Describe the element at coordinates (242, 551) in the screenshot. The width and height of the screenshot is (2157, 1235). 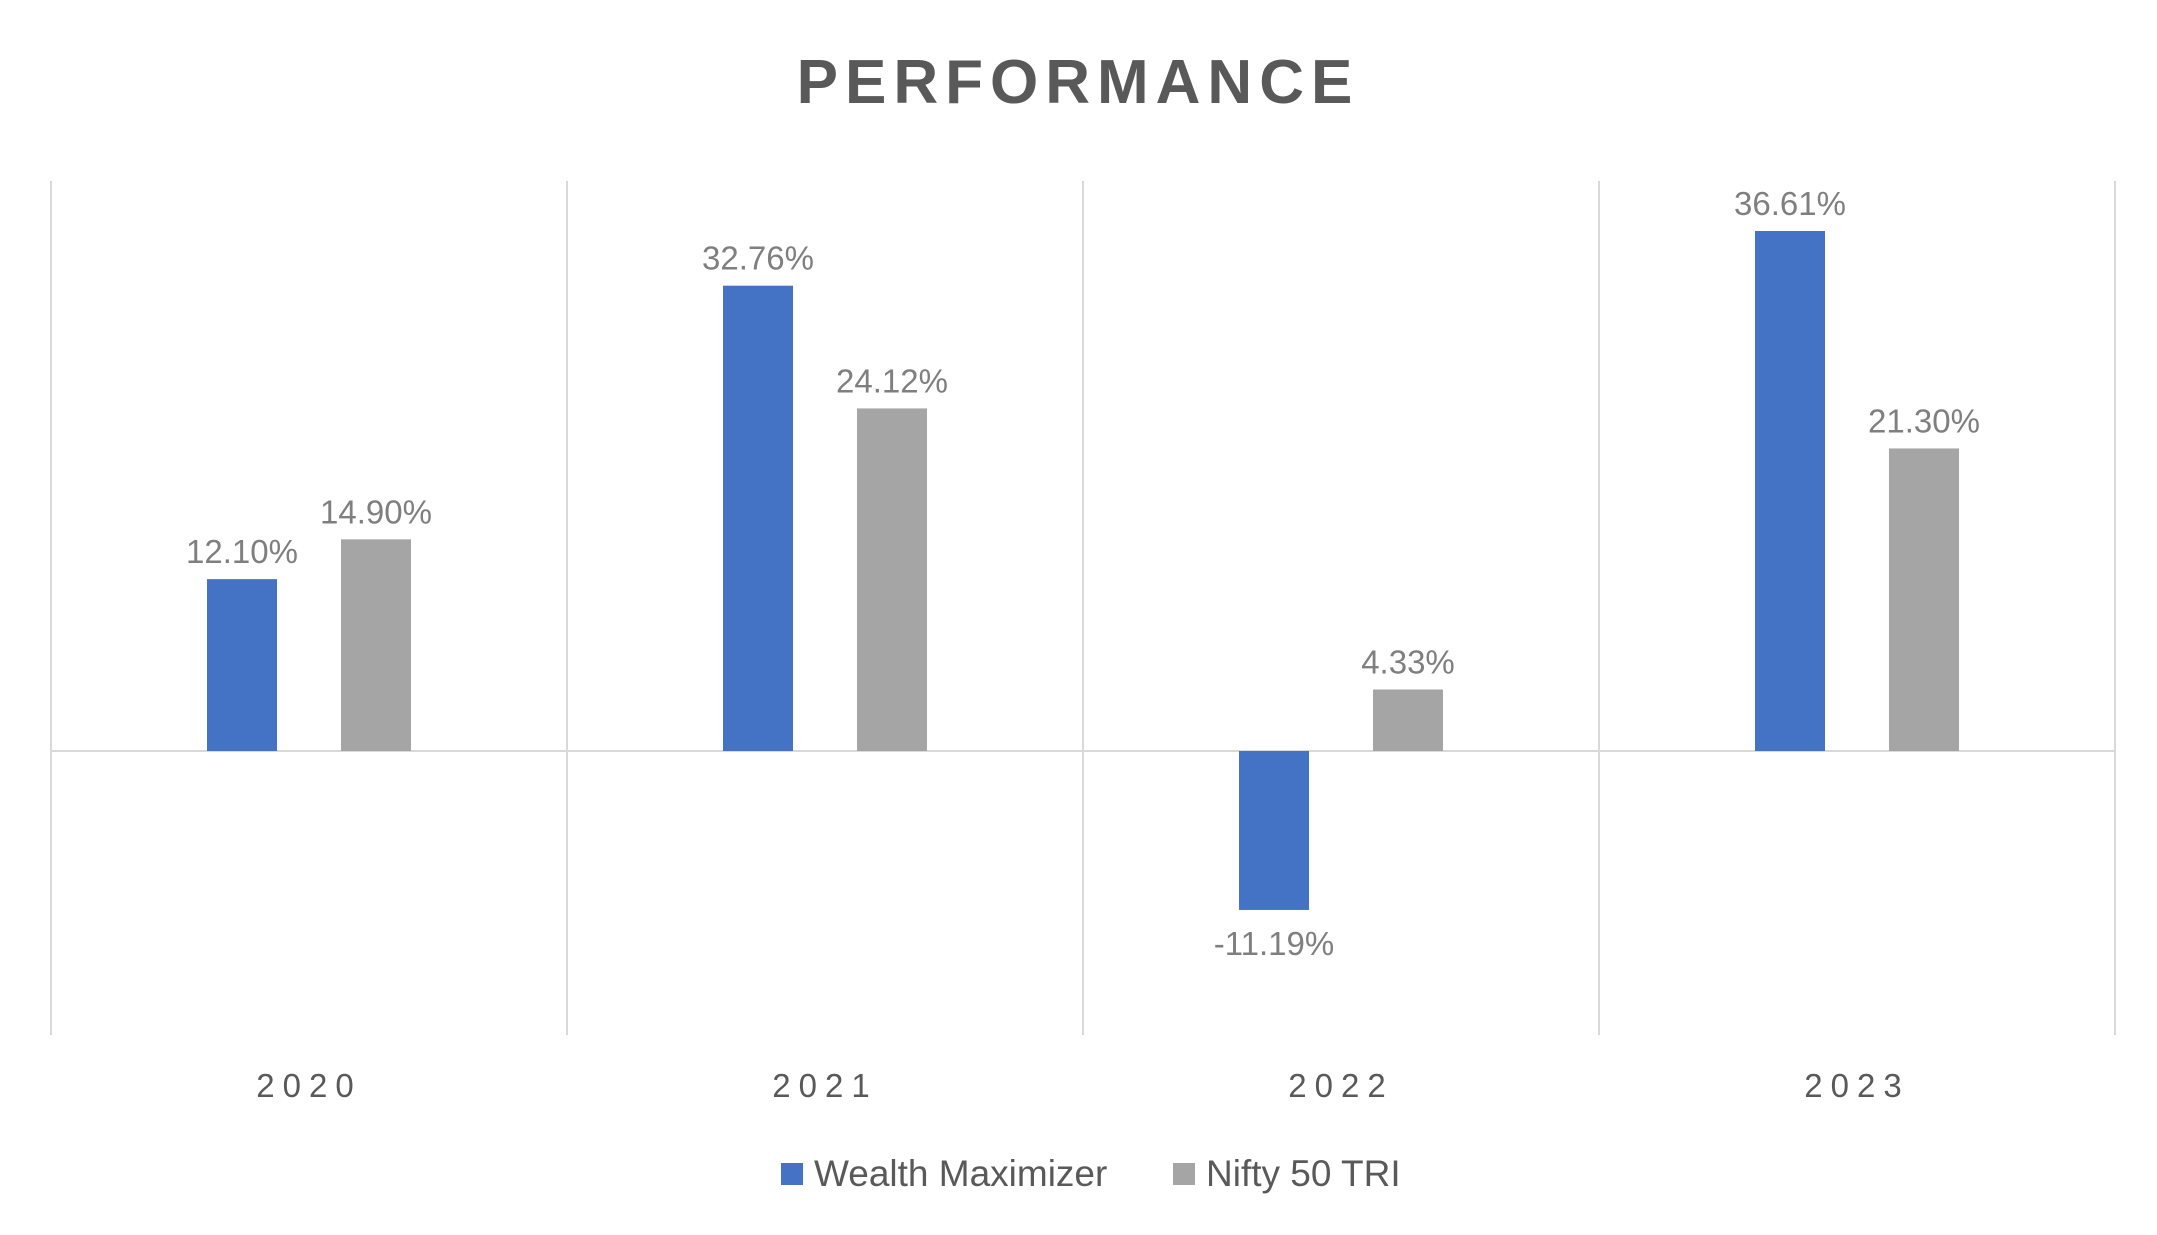
I see `data-label: 12.10%` at that location.